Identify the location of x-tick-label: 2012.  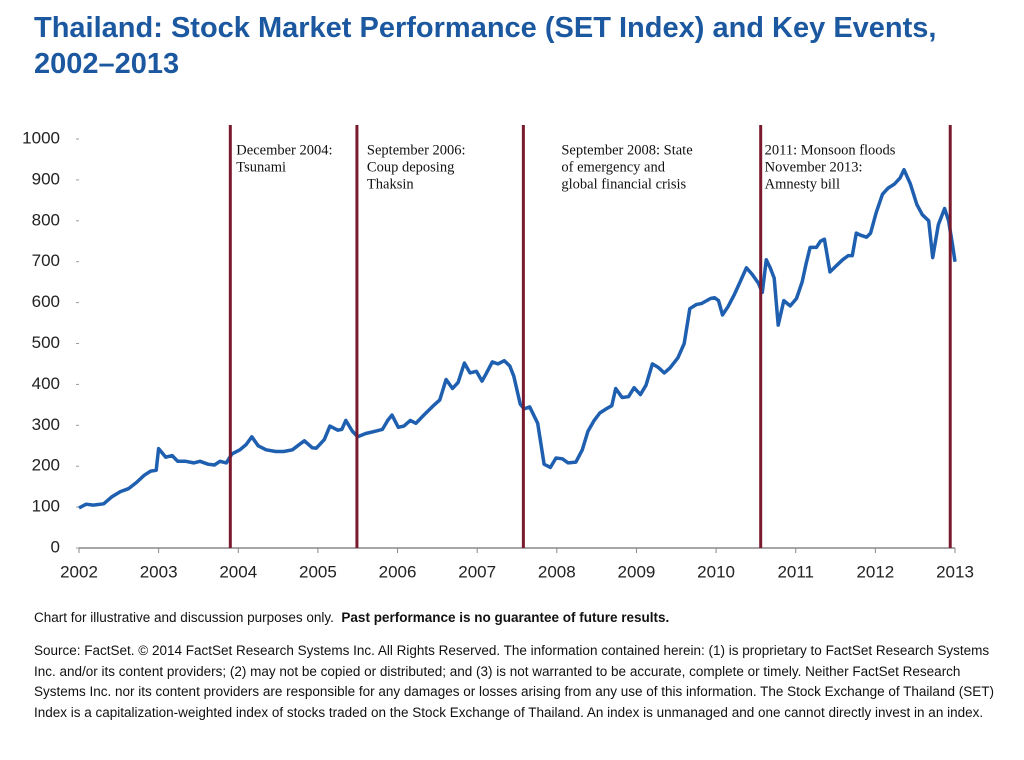
(875, 571).